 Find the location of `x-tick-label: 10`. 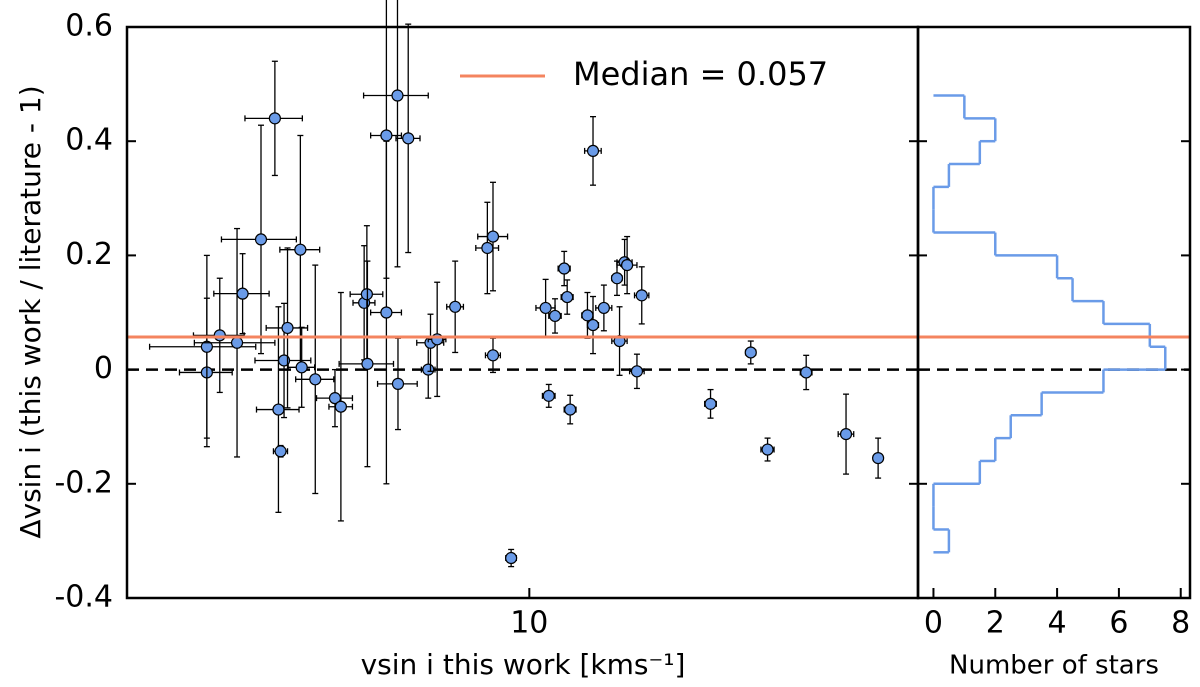

x-tick-label: 10 is located at coordinates (529, 623).